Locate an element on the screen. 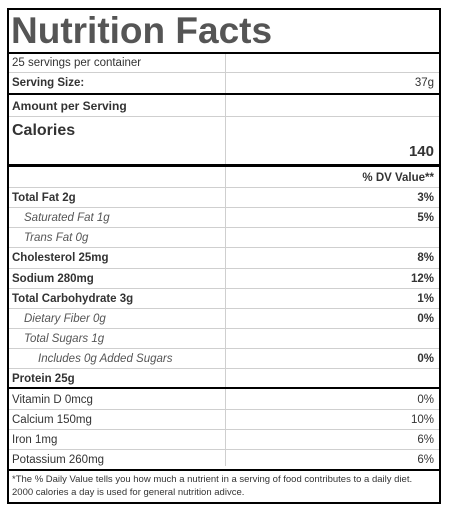 This screenshot has width=449, height=512. protein-rule is located at coordinates (224, 388).